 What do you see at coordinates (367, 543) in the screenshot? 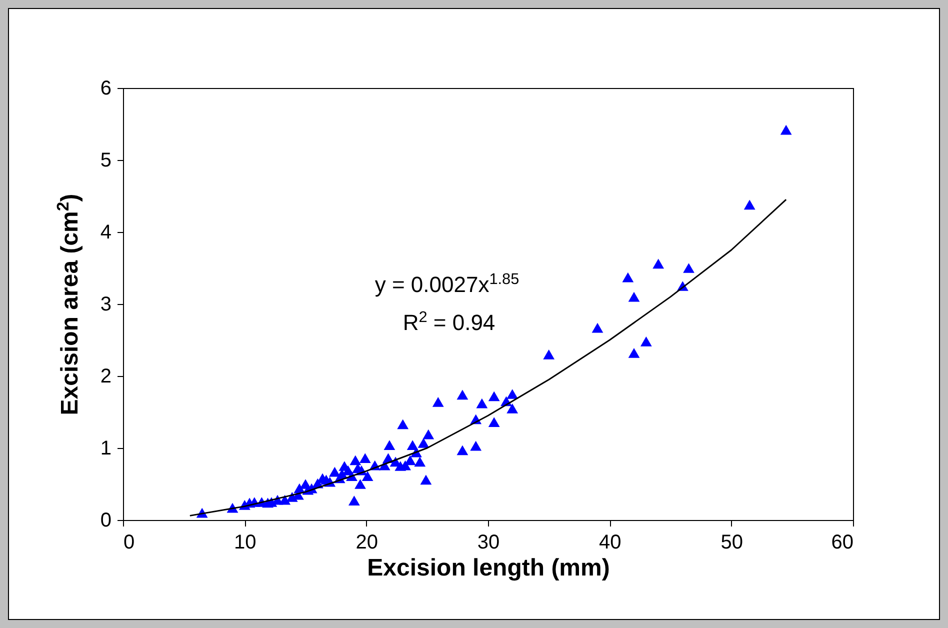
I see `x-tick-label: 20` at bounding box center [367, 543].